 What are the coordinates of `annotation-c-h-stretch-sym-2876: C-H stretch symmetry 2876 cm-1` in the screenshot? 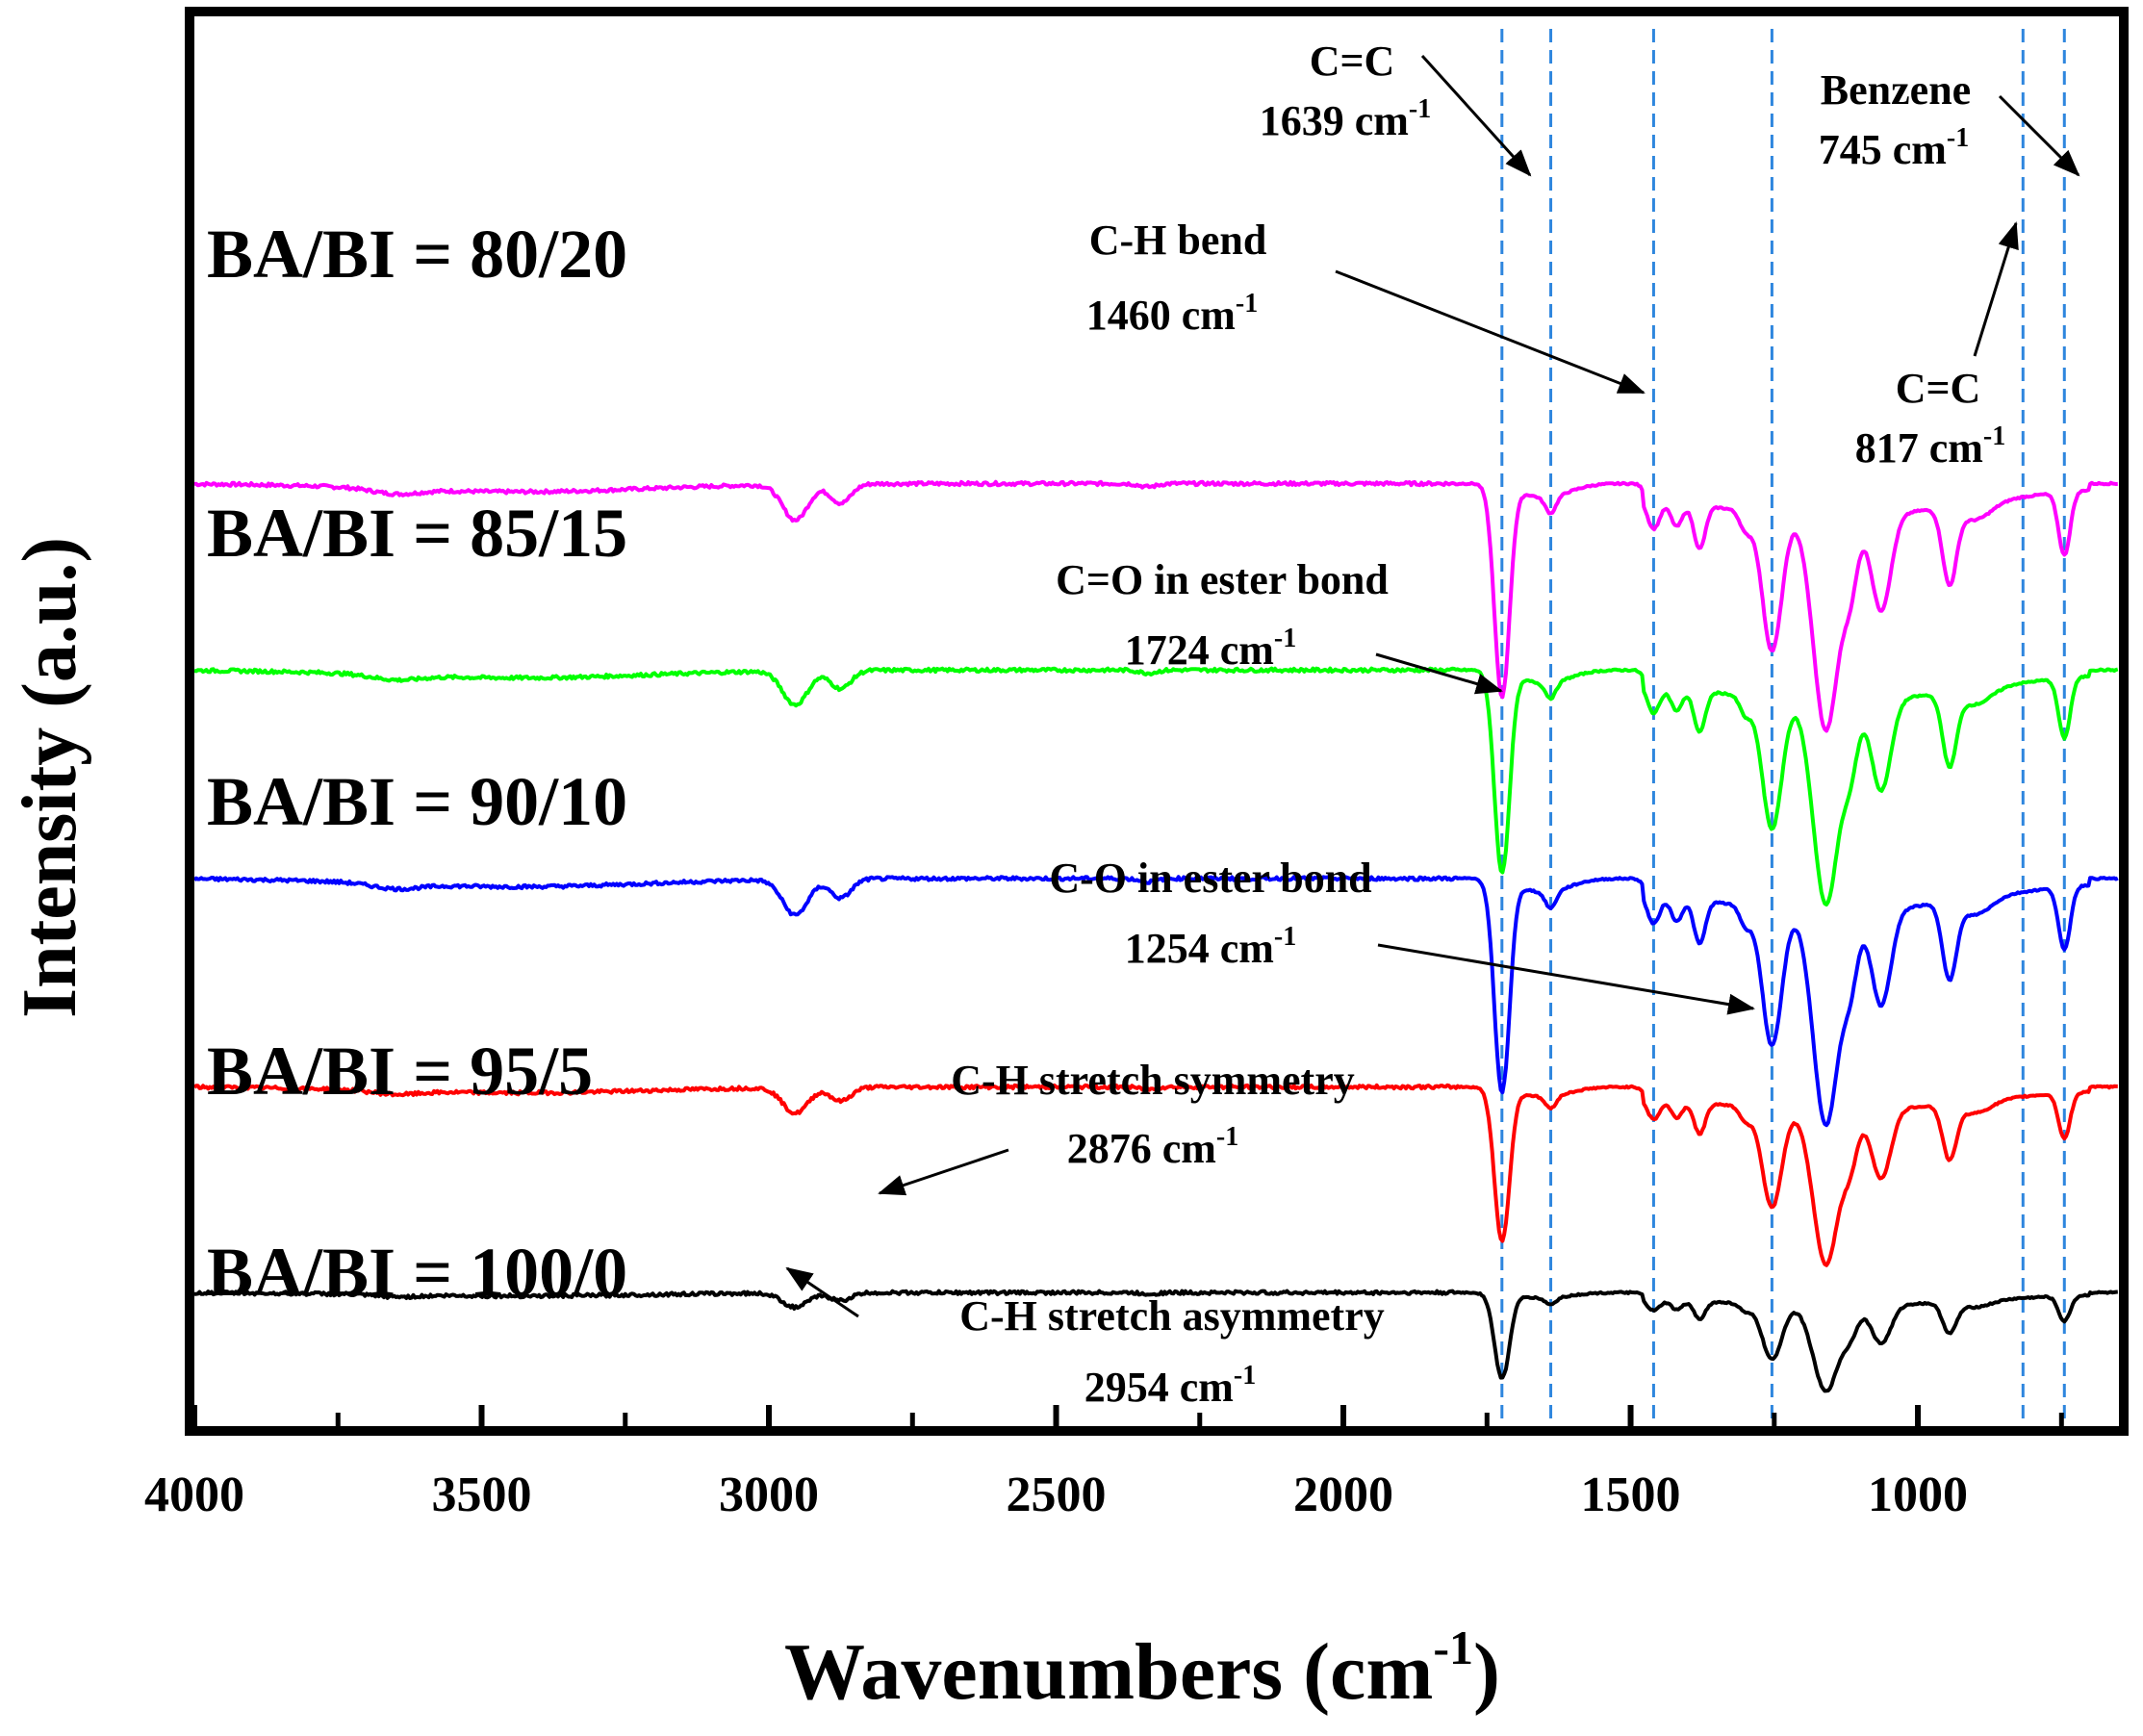 It's located at (1152, 1114).